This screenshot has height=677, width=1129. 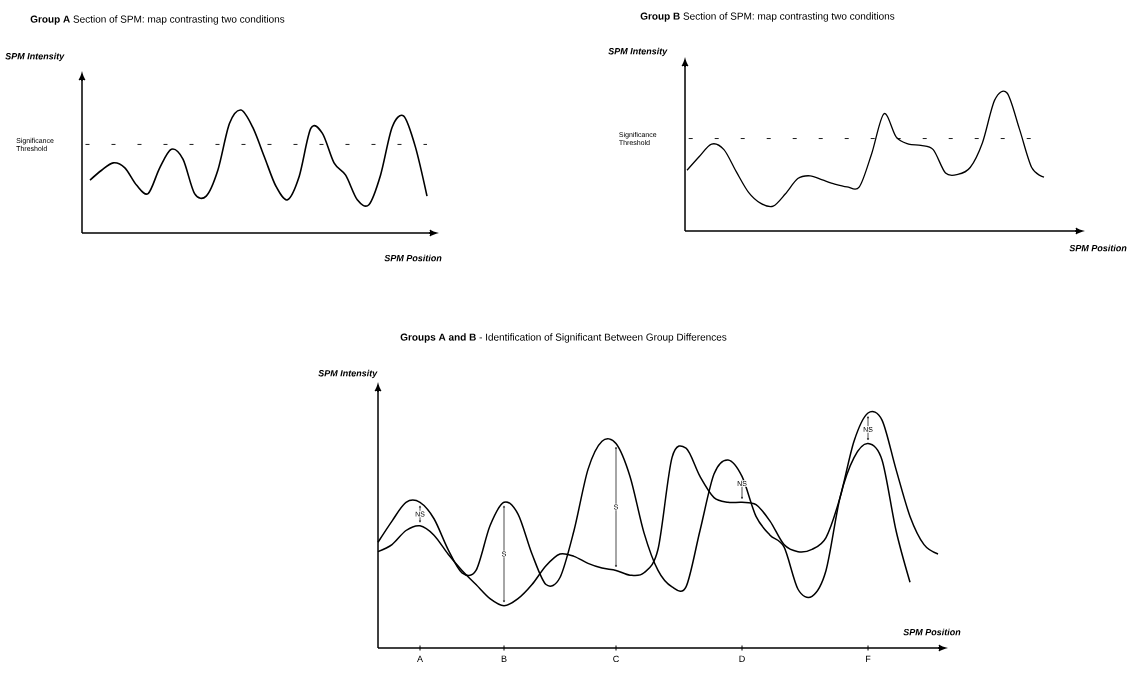 What do you see at coordinates (868, 658) in the screenshot?
I see `x-tick-label: F` at bounding box center [868, 658].